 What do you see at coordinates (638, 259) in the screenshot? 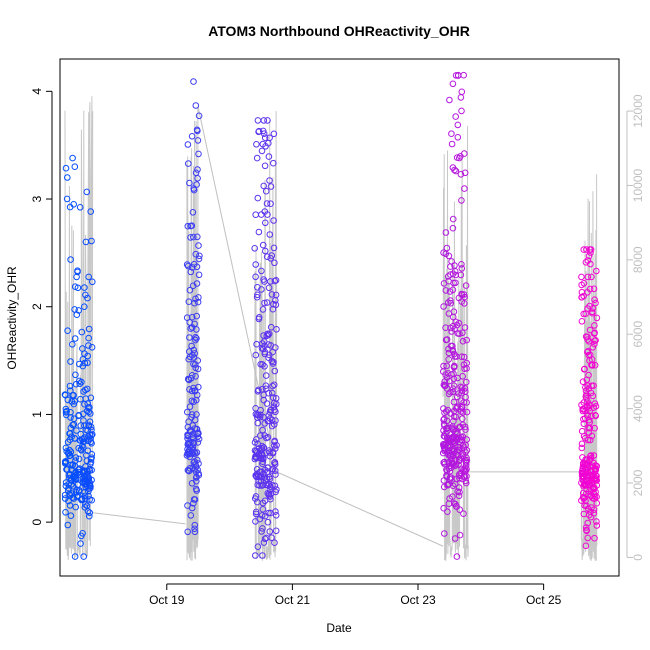
I see `secondary-tick-label: 8000` at bounding box center [638, 259].